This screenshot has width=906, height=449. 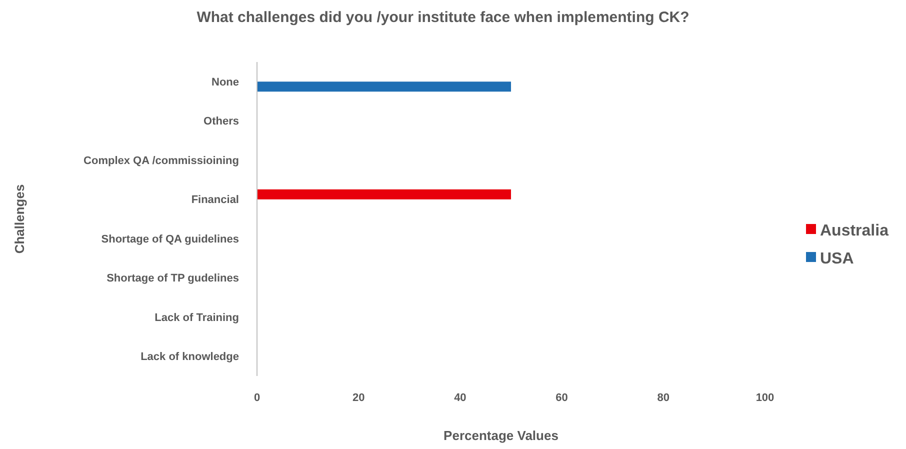 I want to click on y-tick-label: Shortage of QA guidelines, so click(x=170, y=239).